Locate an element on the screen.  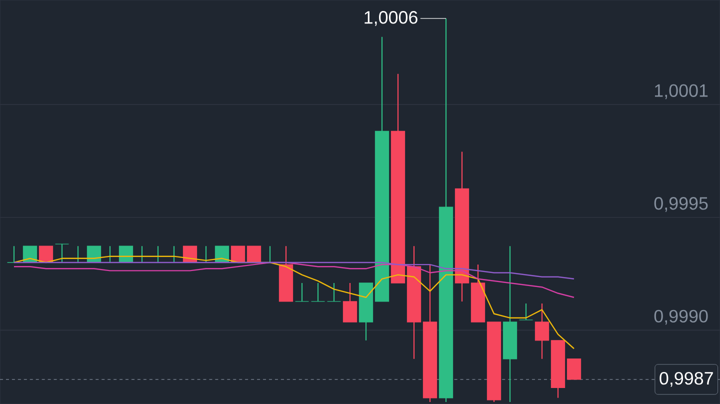
y-tick-label: 0,9995 is located at coordinates (681, 204).